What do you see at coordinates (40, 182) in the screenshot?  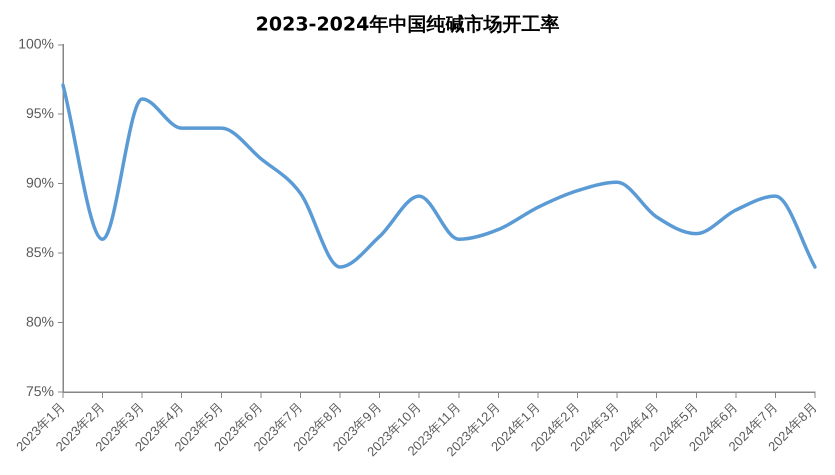 I see `y-tick-label: 90%` at bounding box center [40, 182].